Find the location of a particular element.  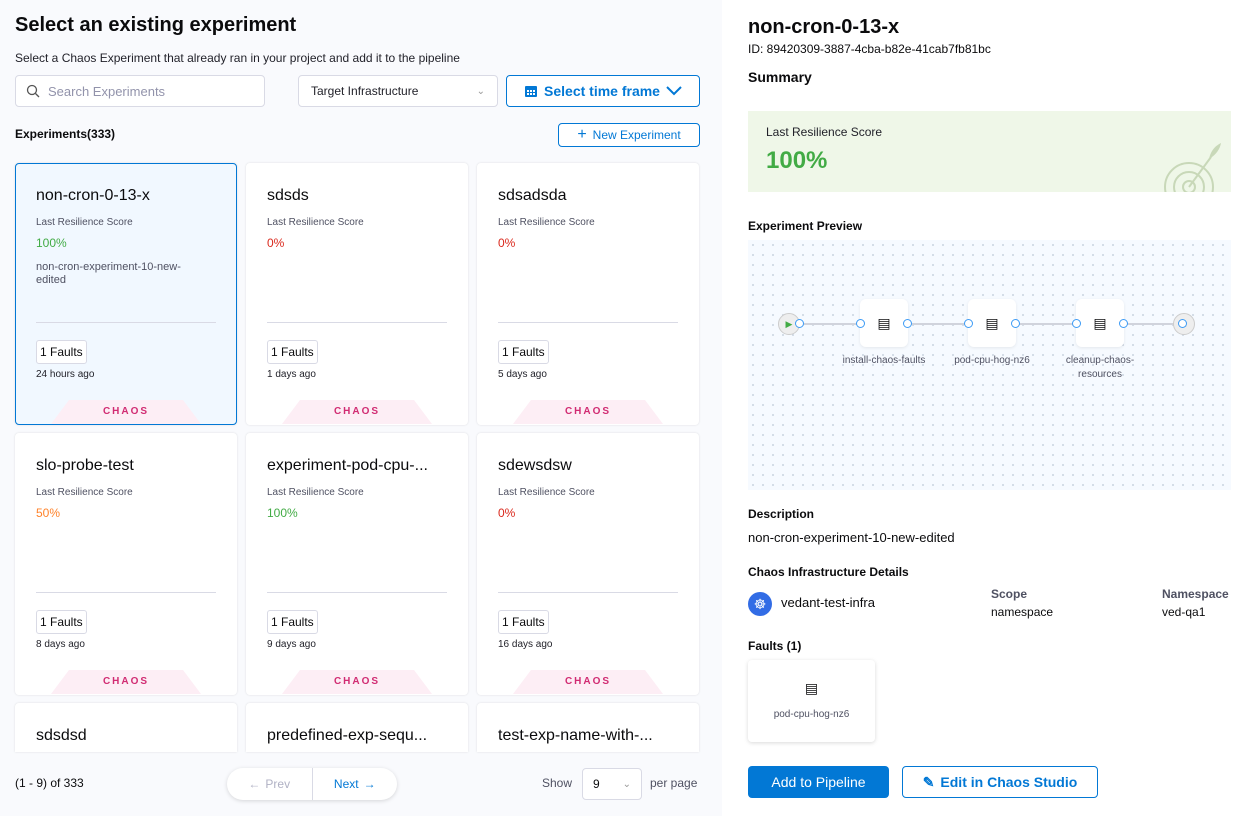

experiment-name: slo-probe-test is located at coordinates (85, 465).